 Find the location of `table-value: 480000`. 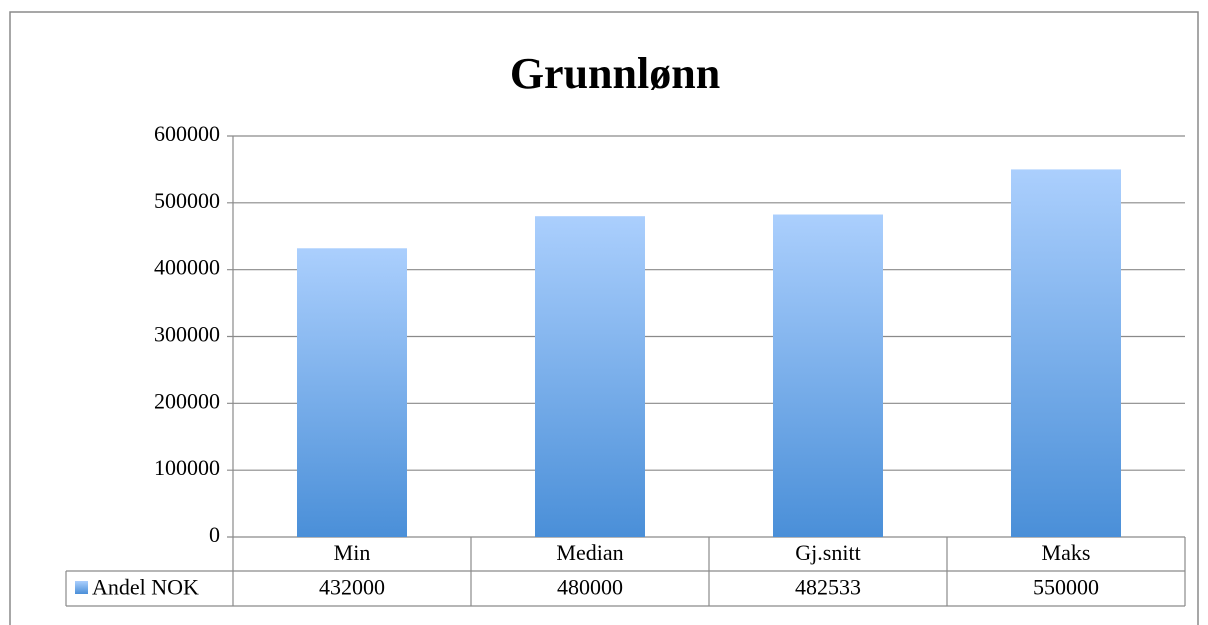

table-value: 480000 is located at coordinates (590, 587).